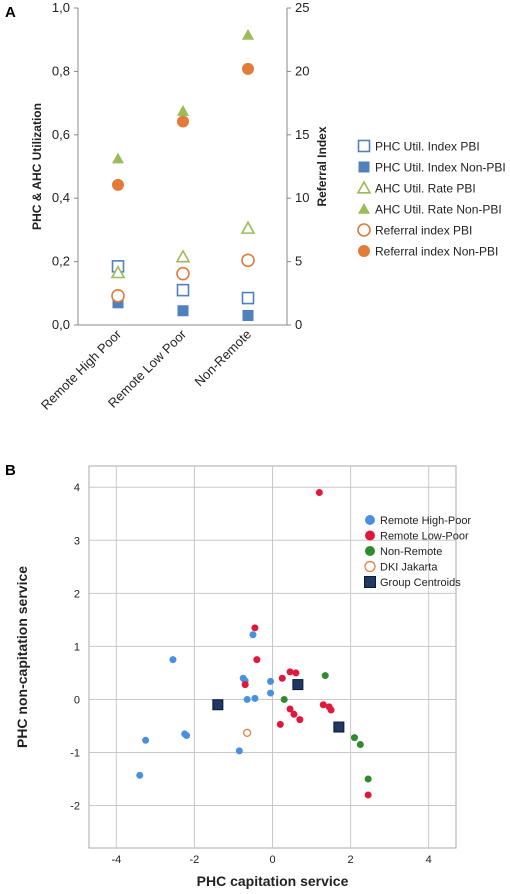 This screenshot has width=510, height=894. I want to click on y-axis-label: PHC non-capitation service, so click(22, 657).